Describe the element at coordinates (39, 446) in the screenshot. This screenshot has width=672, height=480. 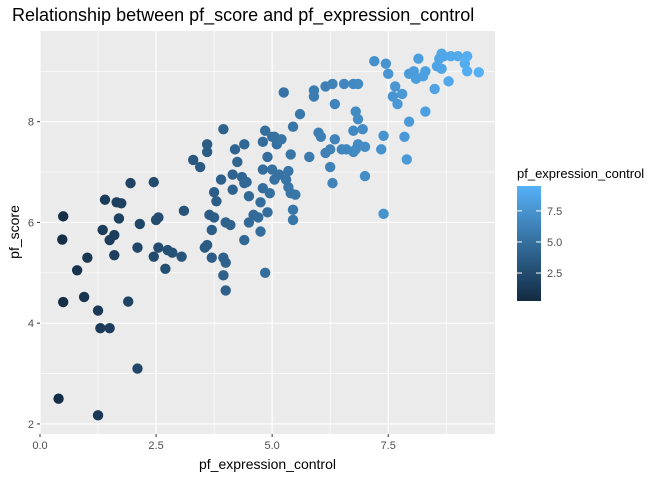
I see `x-tick-label: 0.0` at that location.